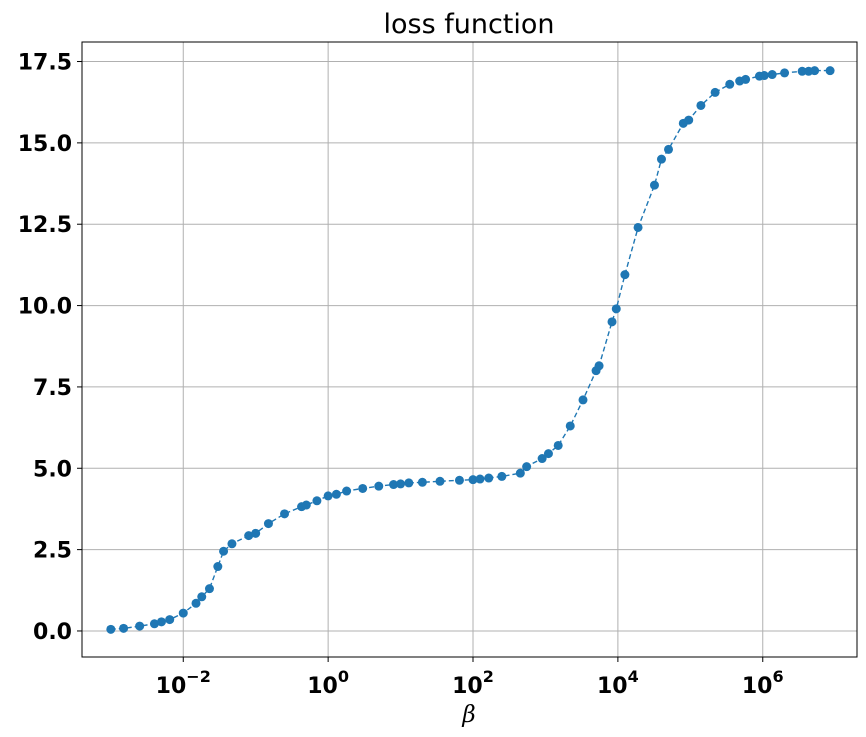  What do you see at coordinates (343, 676) in the screenshot?
I see `x-tick-exponent: 0` at bounding box center [343, 676].